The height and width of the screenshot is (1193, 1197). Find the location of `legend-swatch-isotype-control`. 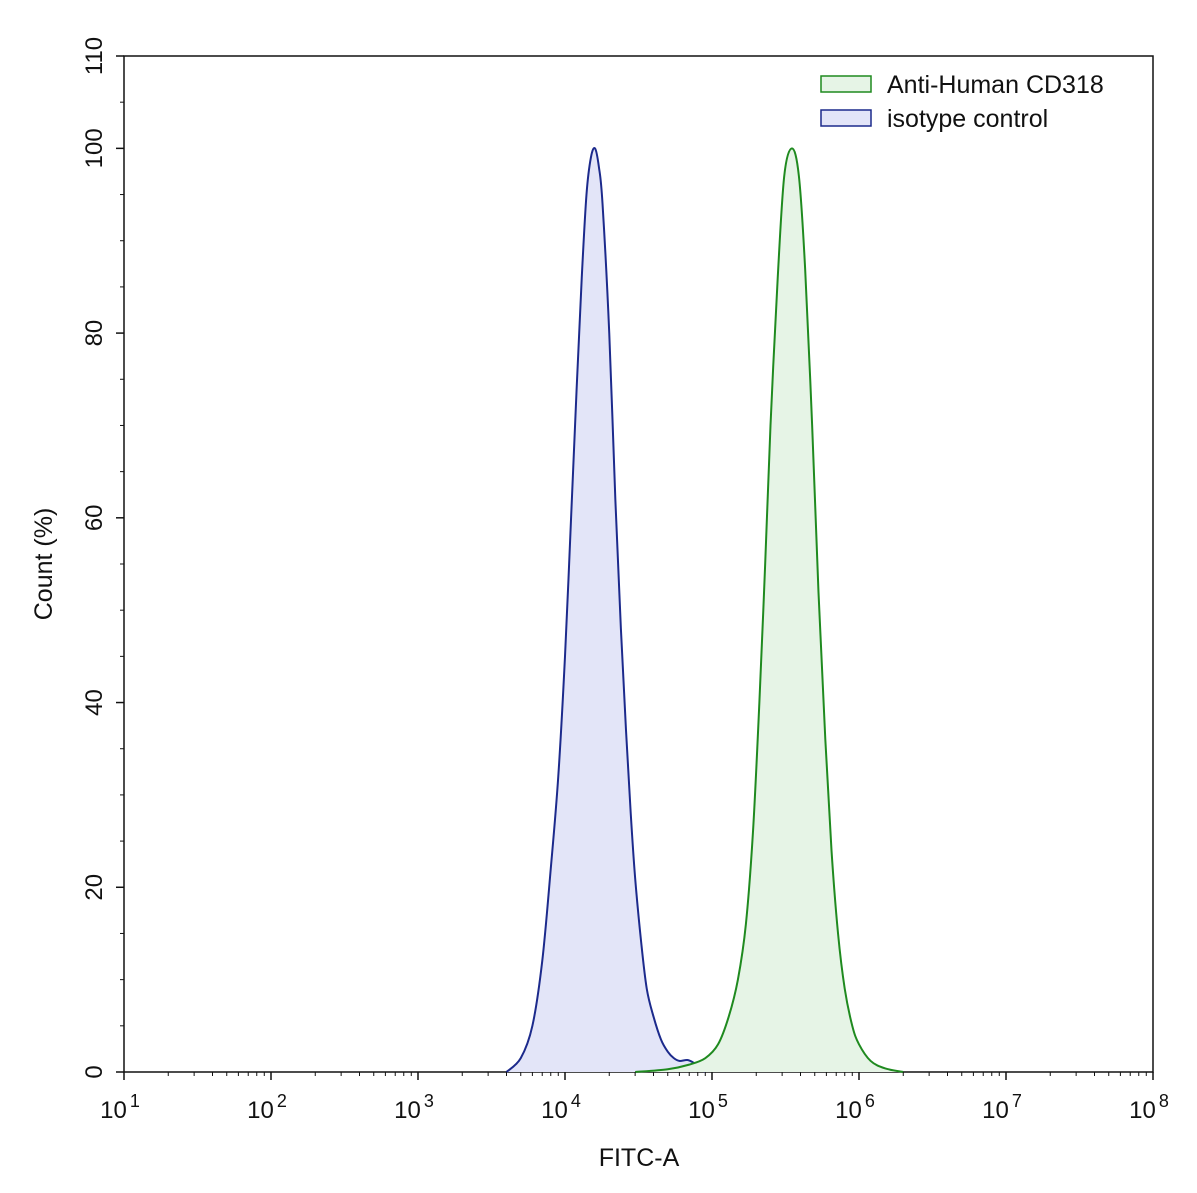

legend-swatch-isotype-control is located at coordinates (846, 118).